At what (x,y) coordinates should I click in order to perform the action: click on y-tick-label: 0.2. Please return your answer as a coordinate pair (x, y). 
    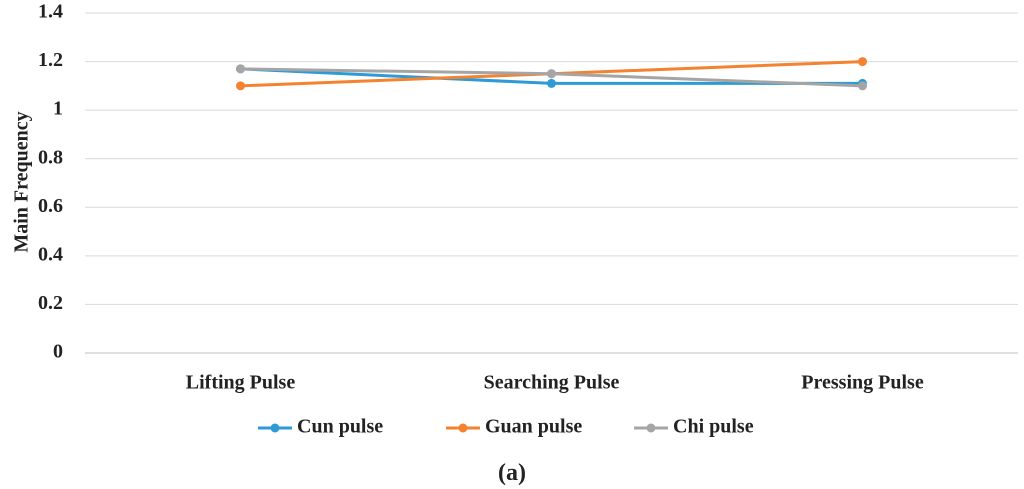
    Looking at the image, I should click on (50, 303).